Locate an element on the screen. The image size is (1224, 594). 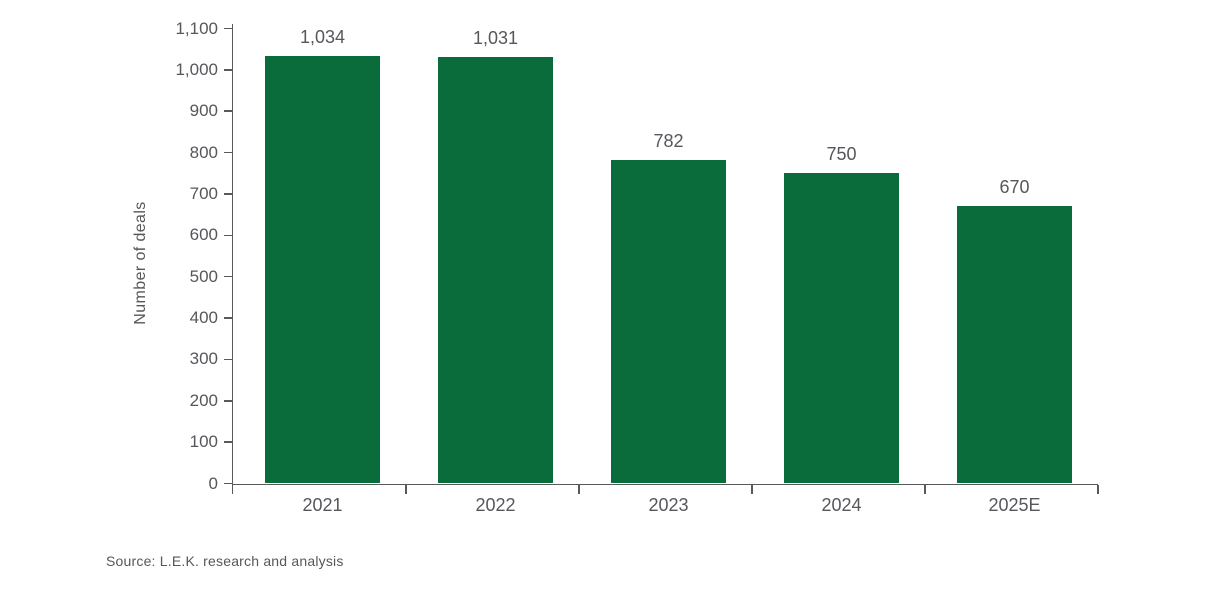
bar-2023 is located at coordinates (668, 322).